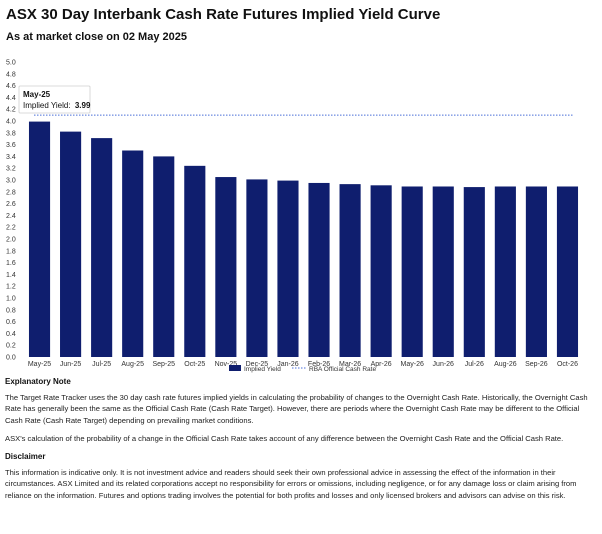  I want to click on bar-tooltip: May-25 Implied Yield: 3.99, so click(54, 99).